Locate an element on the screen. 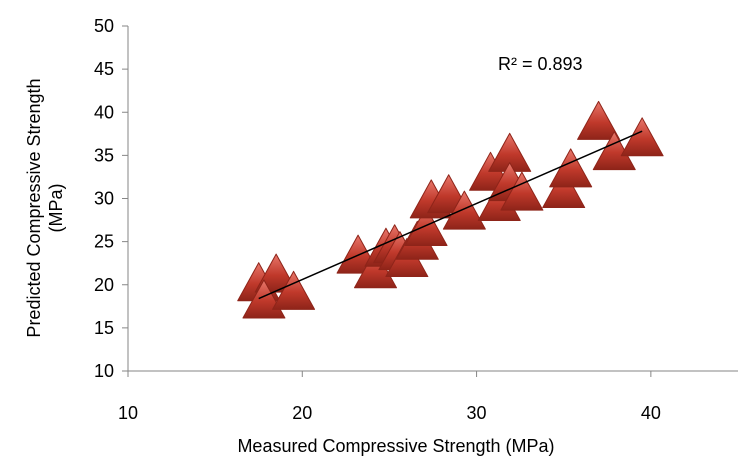 This screenshot has width=742, height=459. x-tick-label: 30 is located at coordinates (477, 413).